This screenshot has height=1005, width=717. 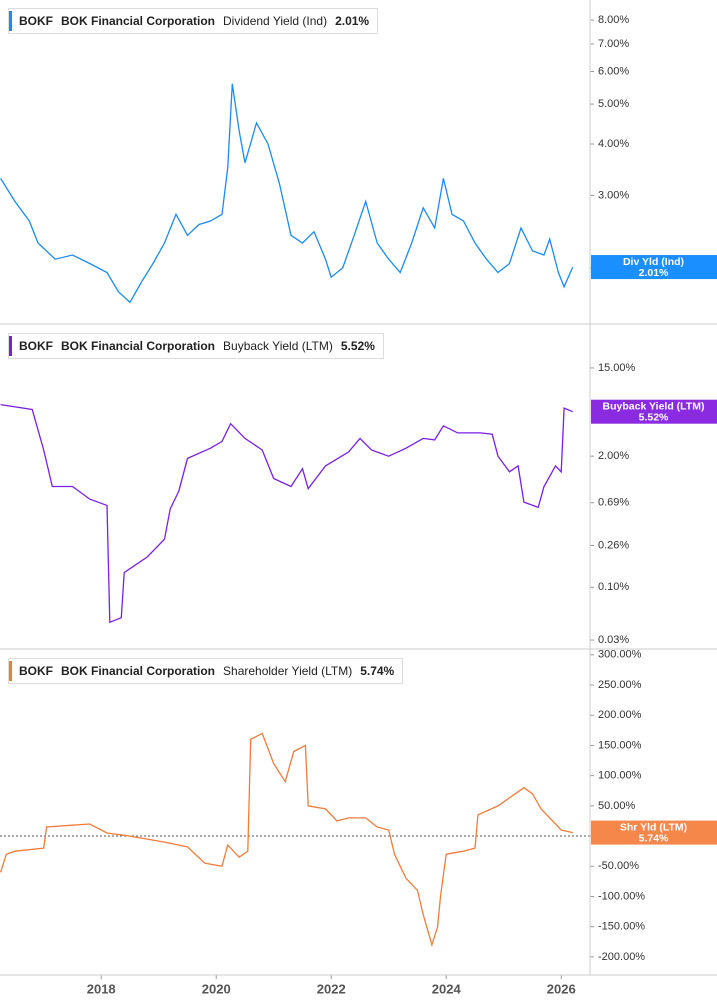 What do you see at coordinates (613, 20) in the screenshot?
I see `y-tick-label: 8.00%` at bounding box center [613, 20].